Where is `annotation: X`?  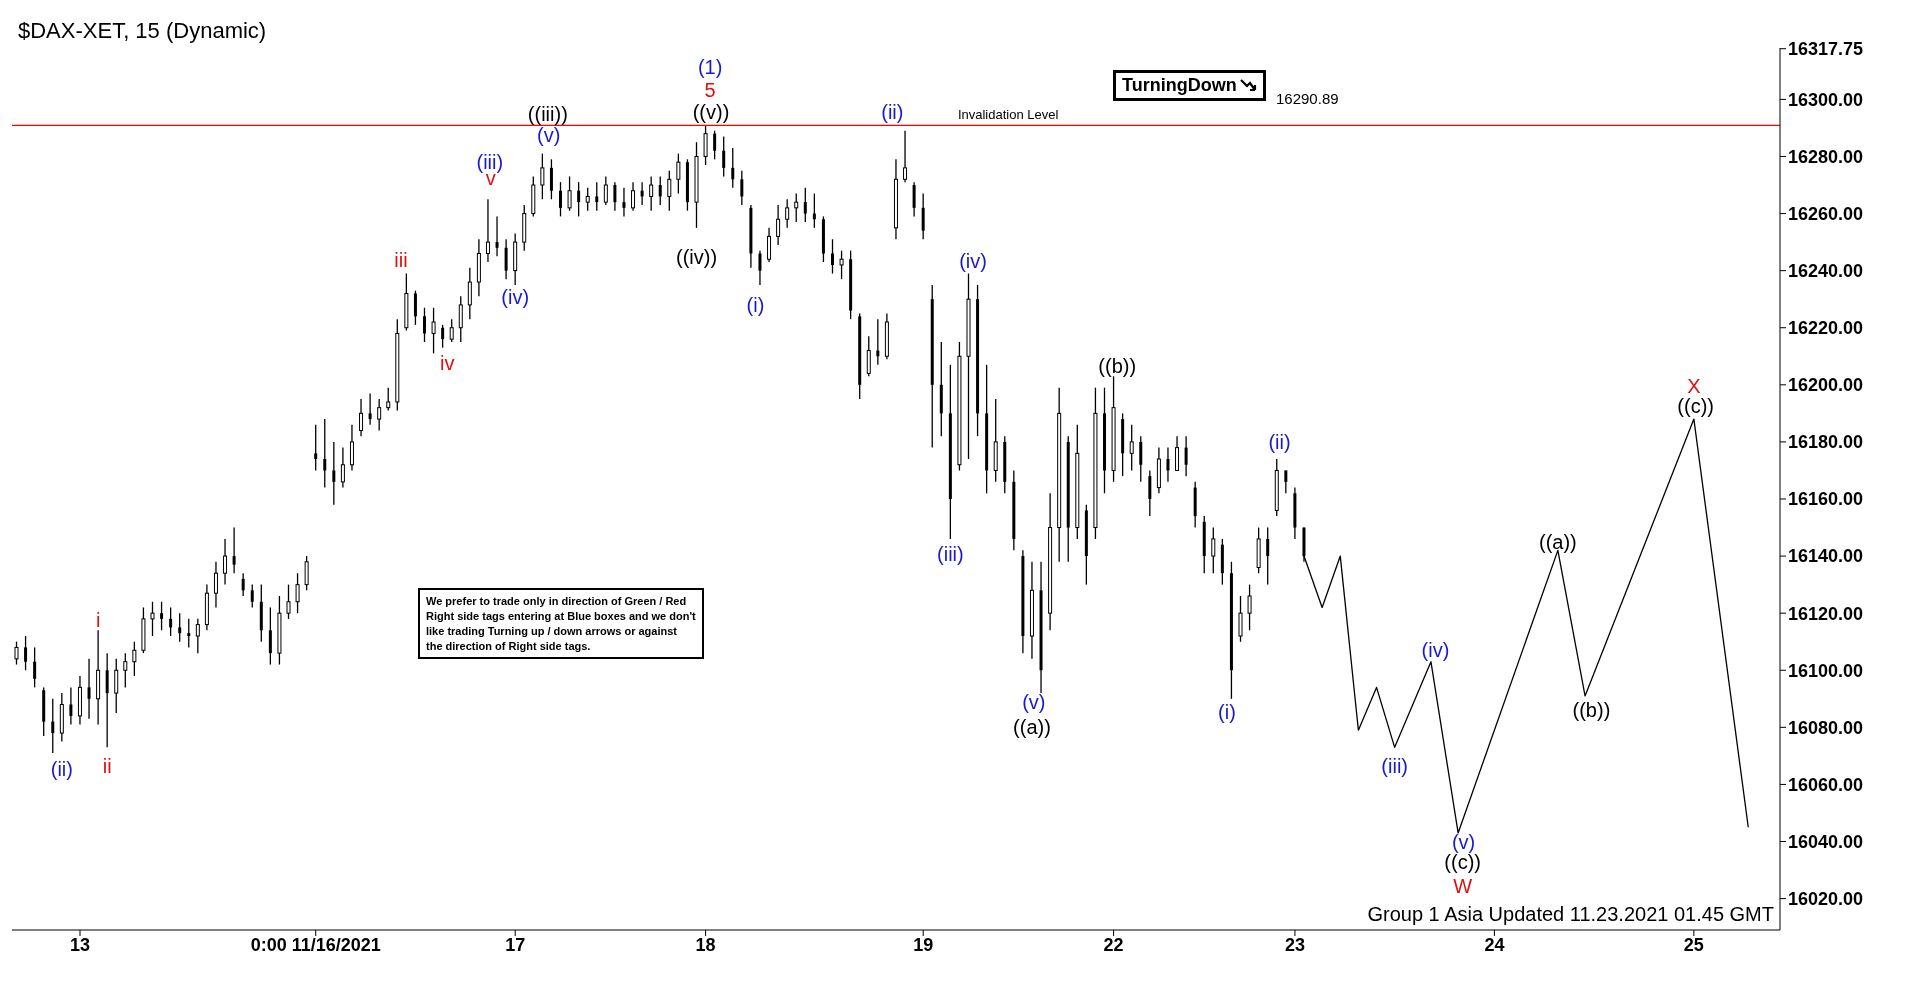
annotation: X is located at coordinates (1694, 385).